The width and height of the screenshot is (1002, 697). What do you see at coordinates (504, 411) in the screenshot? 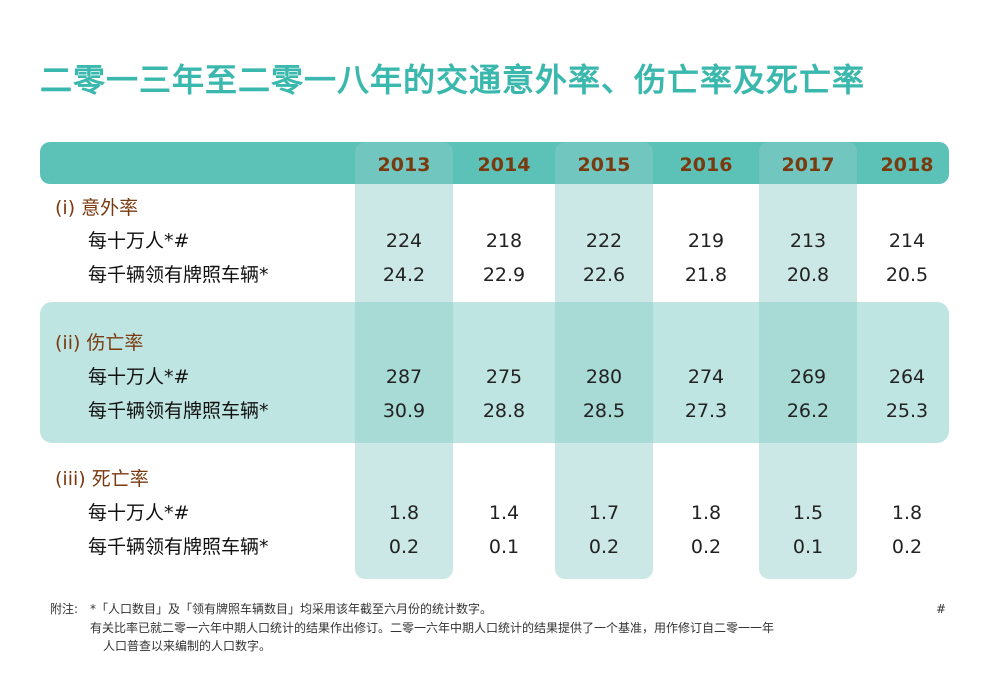
I see `table-cell: 28.8` at bounding box center [504, 411].